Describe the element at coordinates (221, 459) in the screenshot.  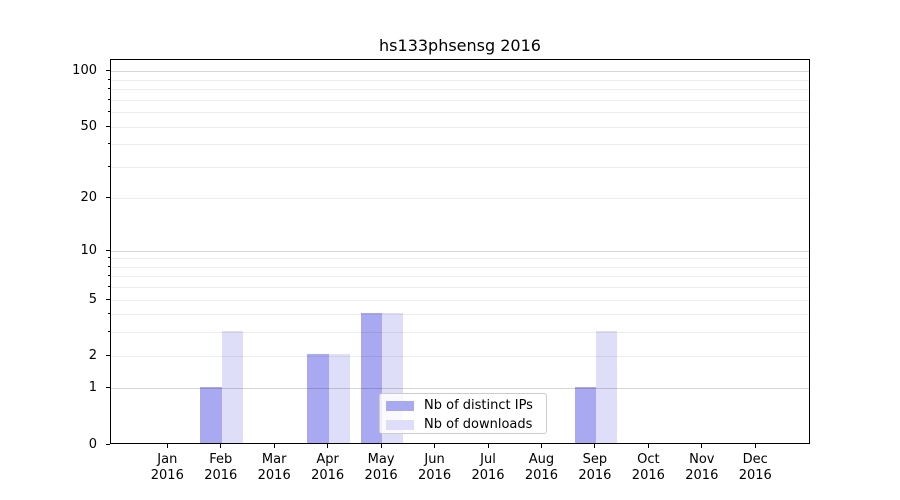
I see `x-tick-month-feb: Feb` at that location.